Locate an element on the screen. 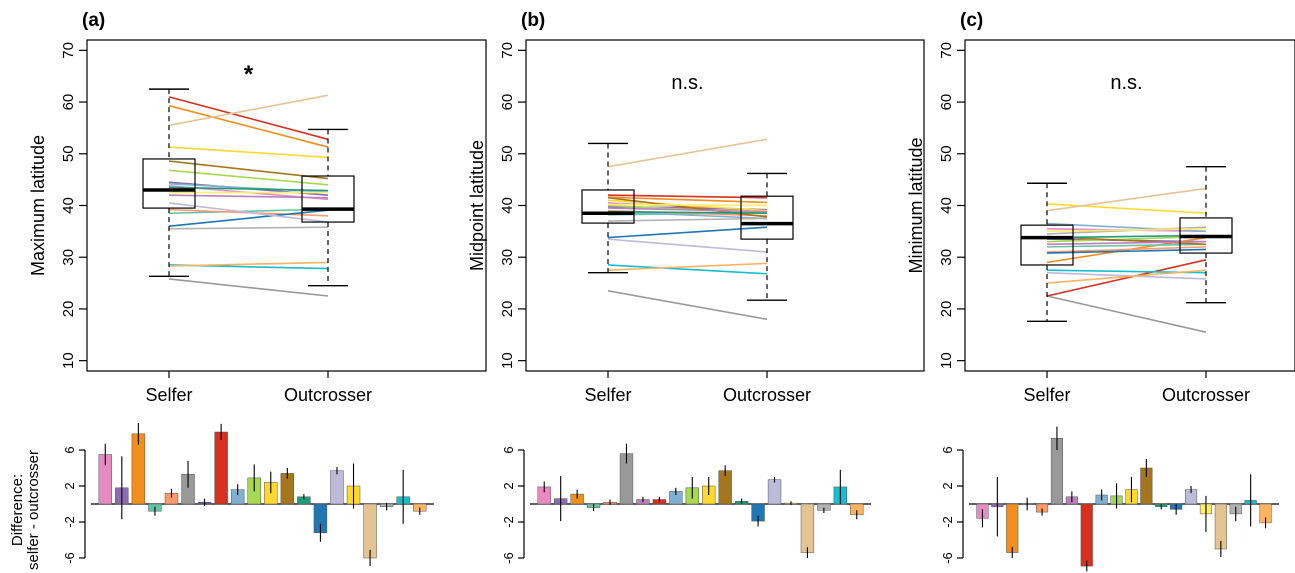 The width and height of the screenshot is (1295, 573). y-axis-label: Midpoint latitude is located at coordinates (477, 205).